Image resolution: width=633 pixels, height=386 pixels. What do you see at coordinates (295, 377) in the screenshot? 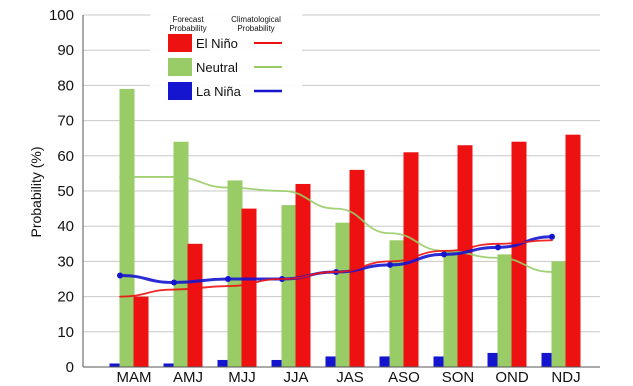
I see `x-tick-label: JJA` at bounding box center [295, 377].